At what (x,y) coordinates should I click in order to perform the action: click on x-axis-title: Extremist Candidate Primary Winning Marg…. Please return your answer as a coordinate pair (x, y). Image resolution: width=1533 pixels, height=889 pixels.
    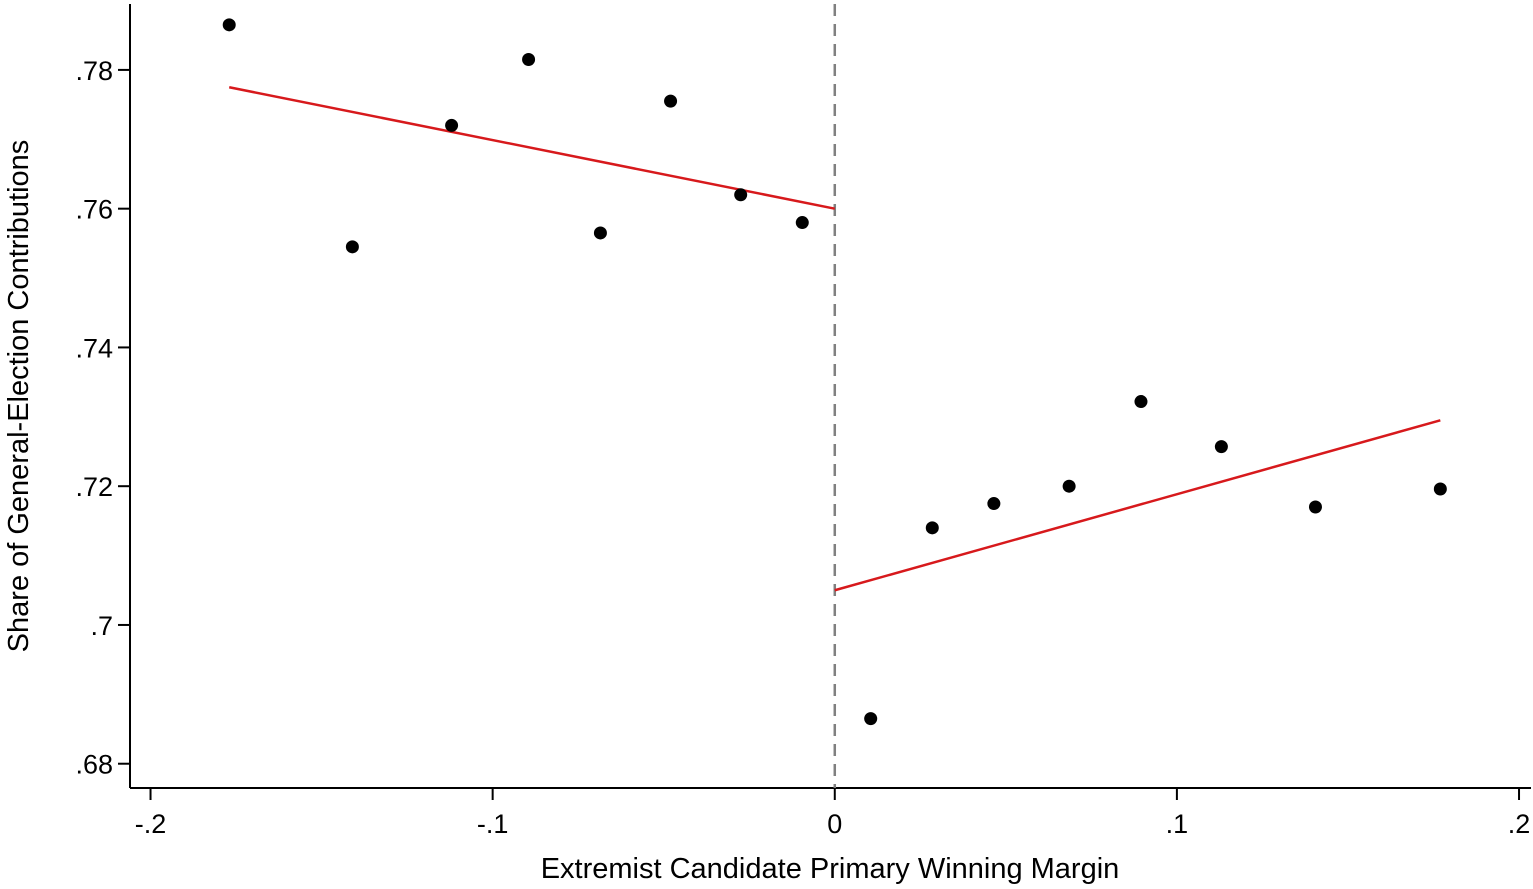
    Looking at the image, I should click on (830, 869).